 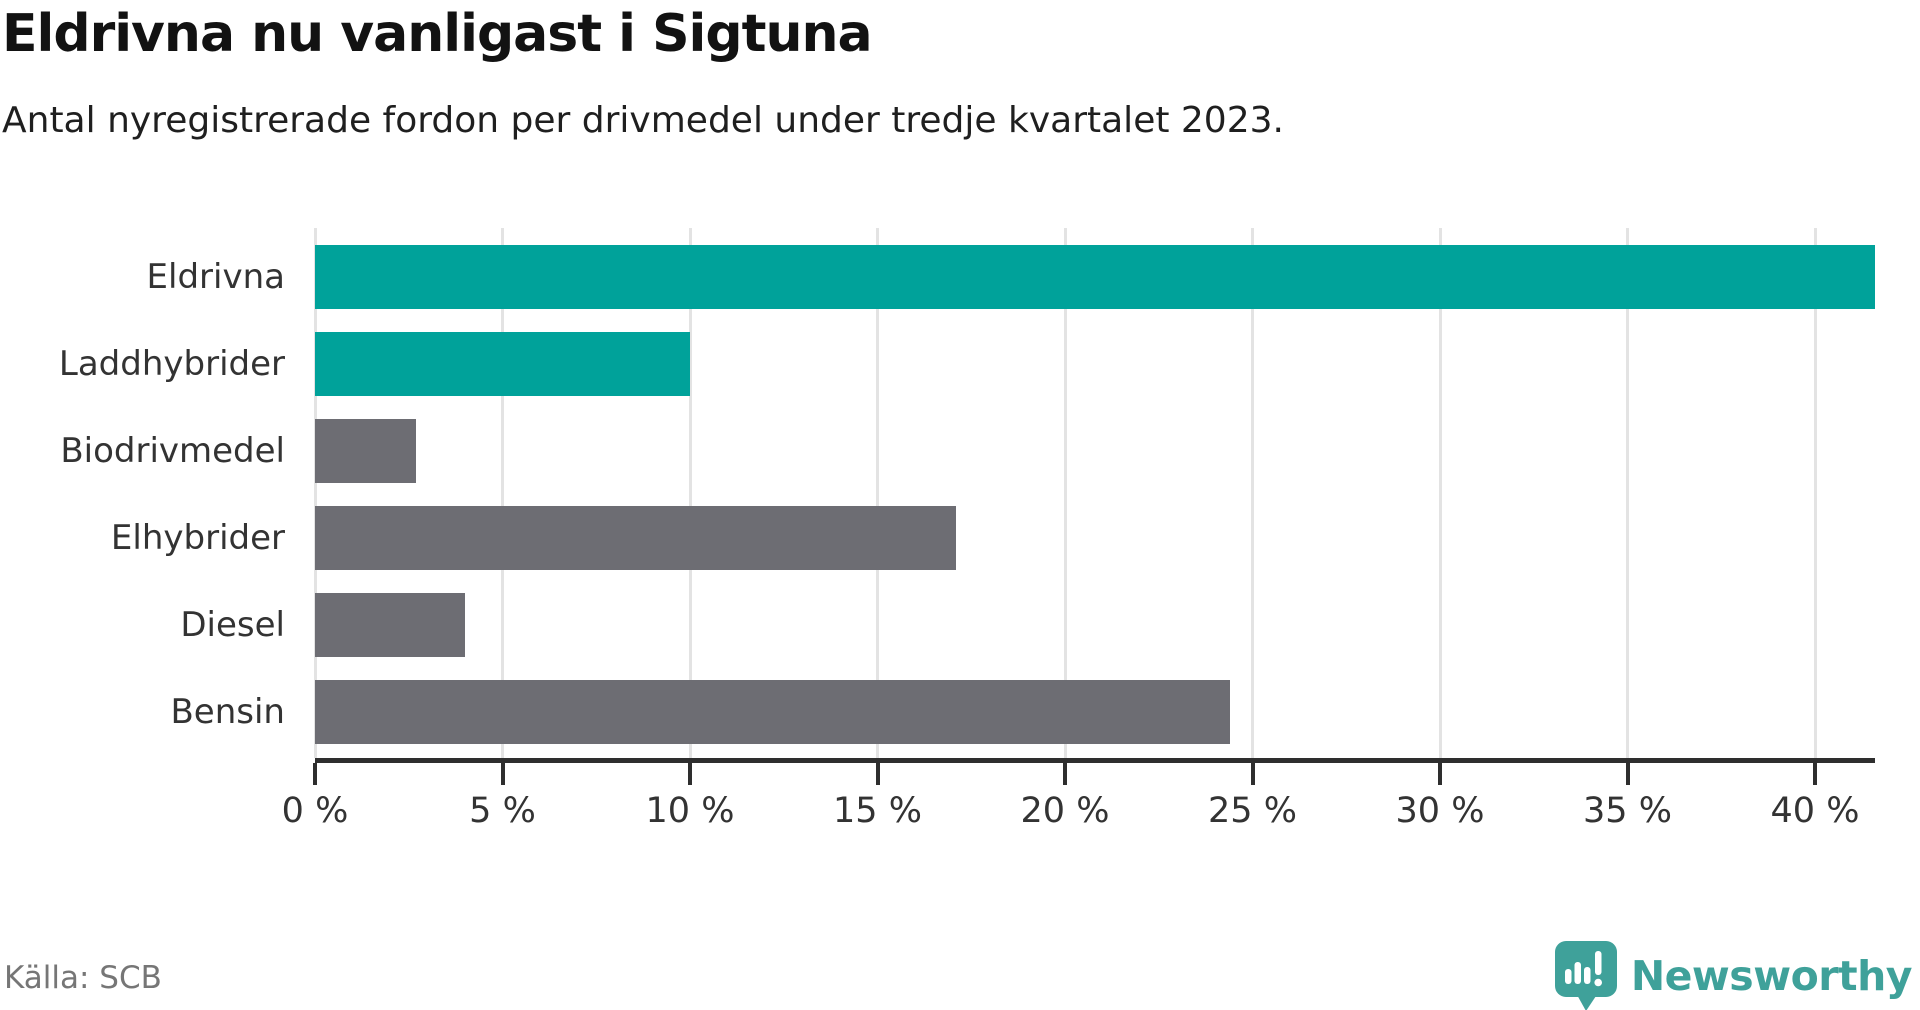 What do you see at coordinates (1815, 811) in the screenshot?
I see `tick-label: 40 %` at bounding box center [1815, 811].